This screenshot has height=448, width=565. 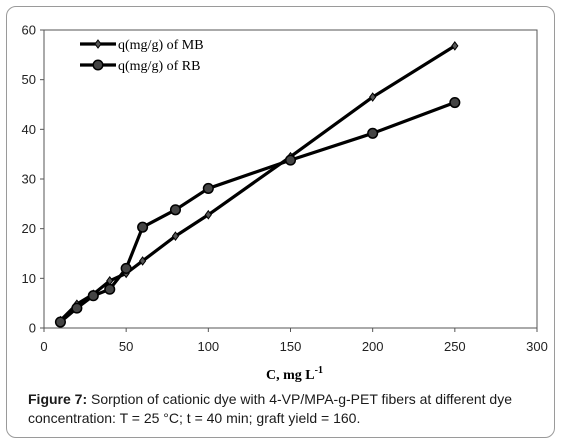 I want to click on legend-label: q(mg/g) of RB, so click(x=159, y=66).